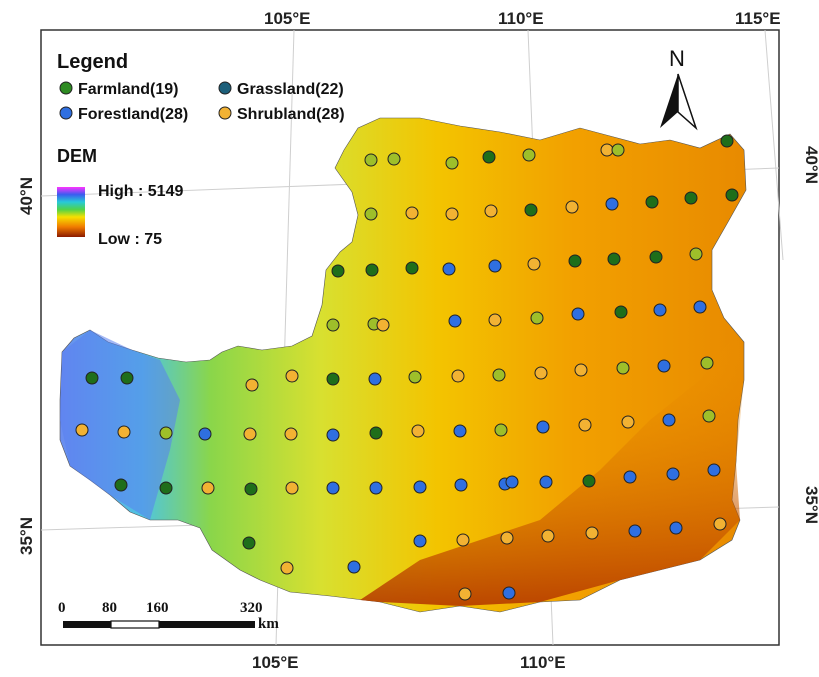 This screenshot has height=677, width=819. What do you see at coordinates (225, 113) in the screenshot?
I see `shrubland-symbol` at bounding box center [225, 113].